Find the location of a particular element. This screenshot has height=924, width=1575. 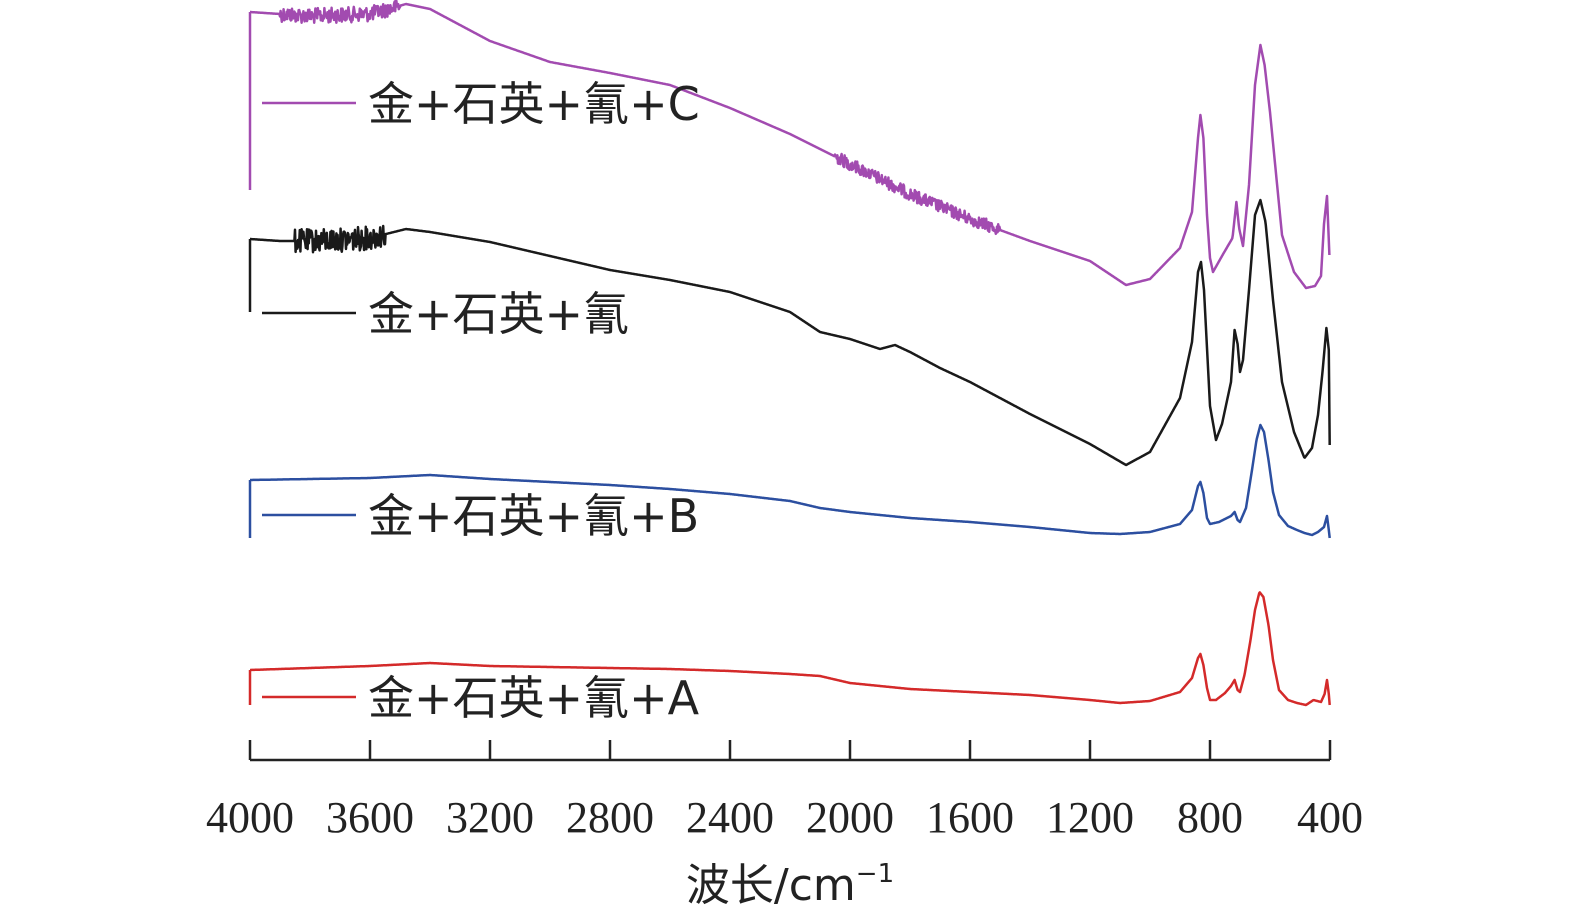

x-tick-label-2400: 2400 is located at coordinates (730, 817).